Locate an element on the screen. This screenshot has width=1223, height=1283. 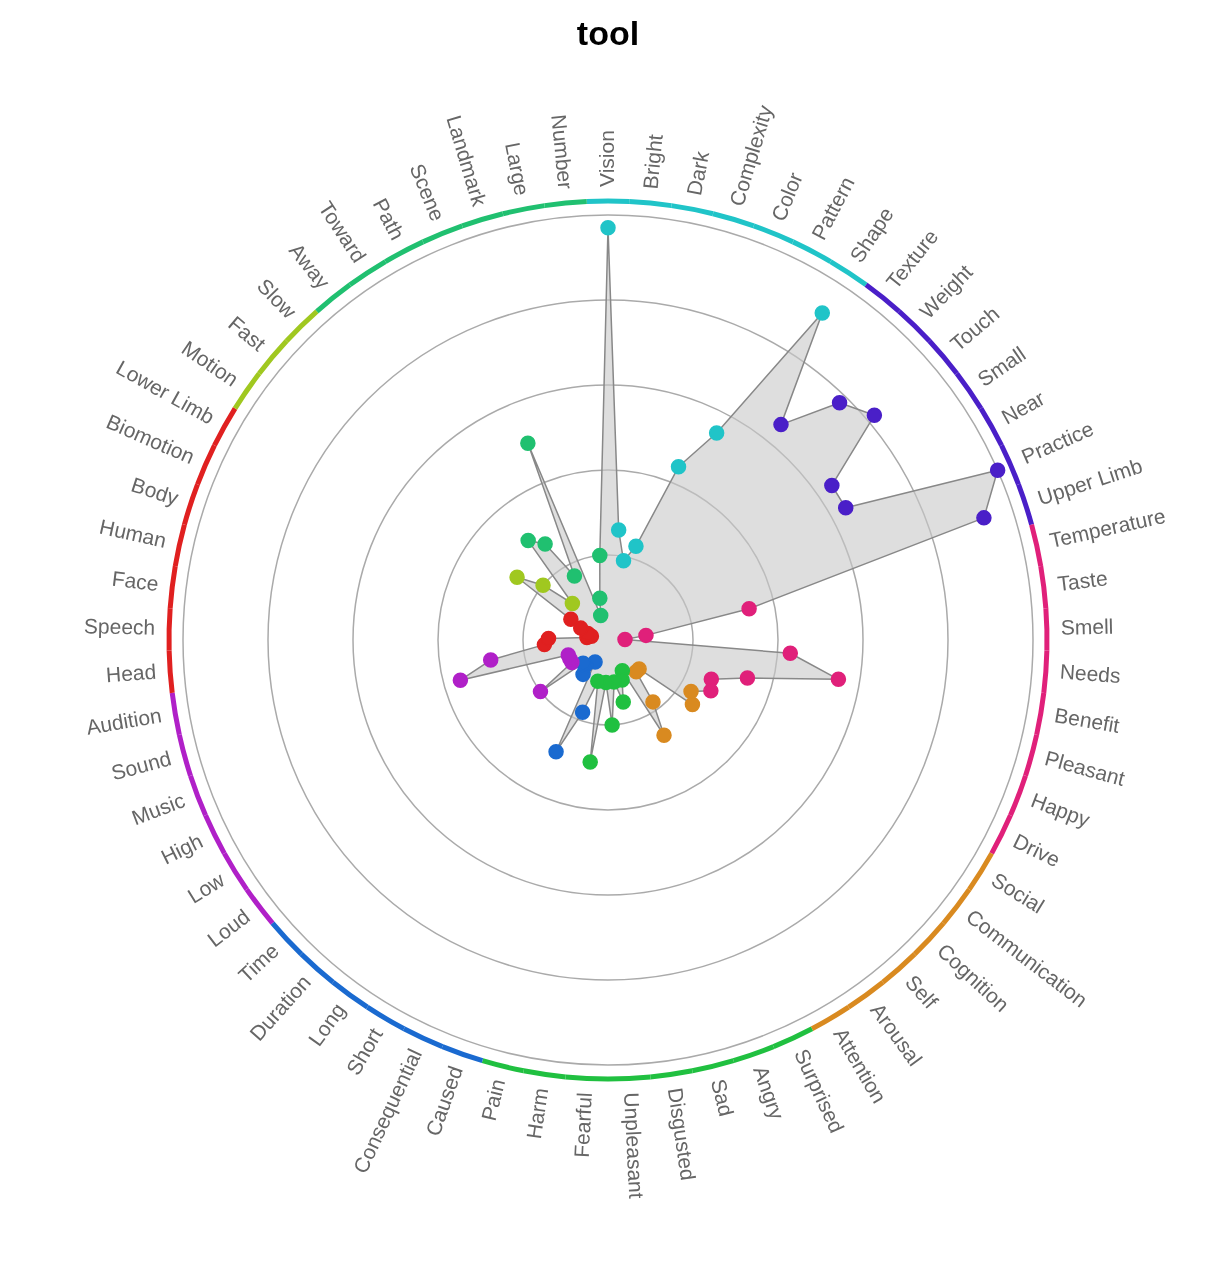
spoke-label: Disgusted is located at coordinates (681, 1134).